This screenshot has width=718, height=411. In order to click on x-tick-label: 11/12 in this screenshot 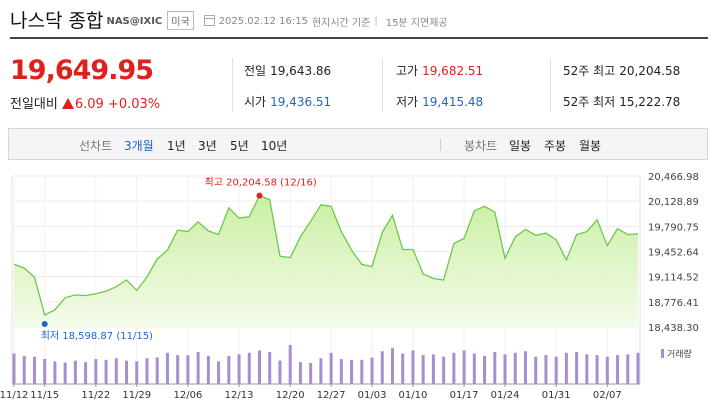, I will do `click(14, 395)`.